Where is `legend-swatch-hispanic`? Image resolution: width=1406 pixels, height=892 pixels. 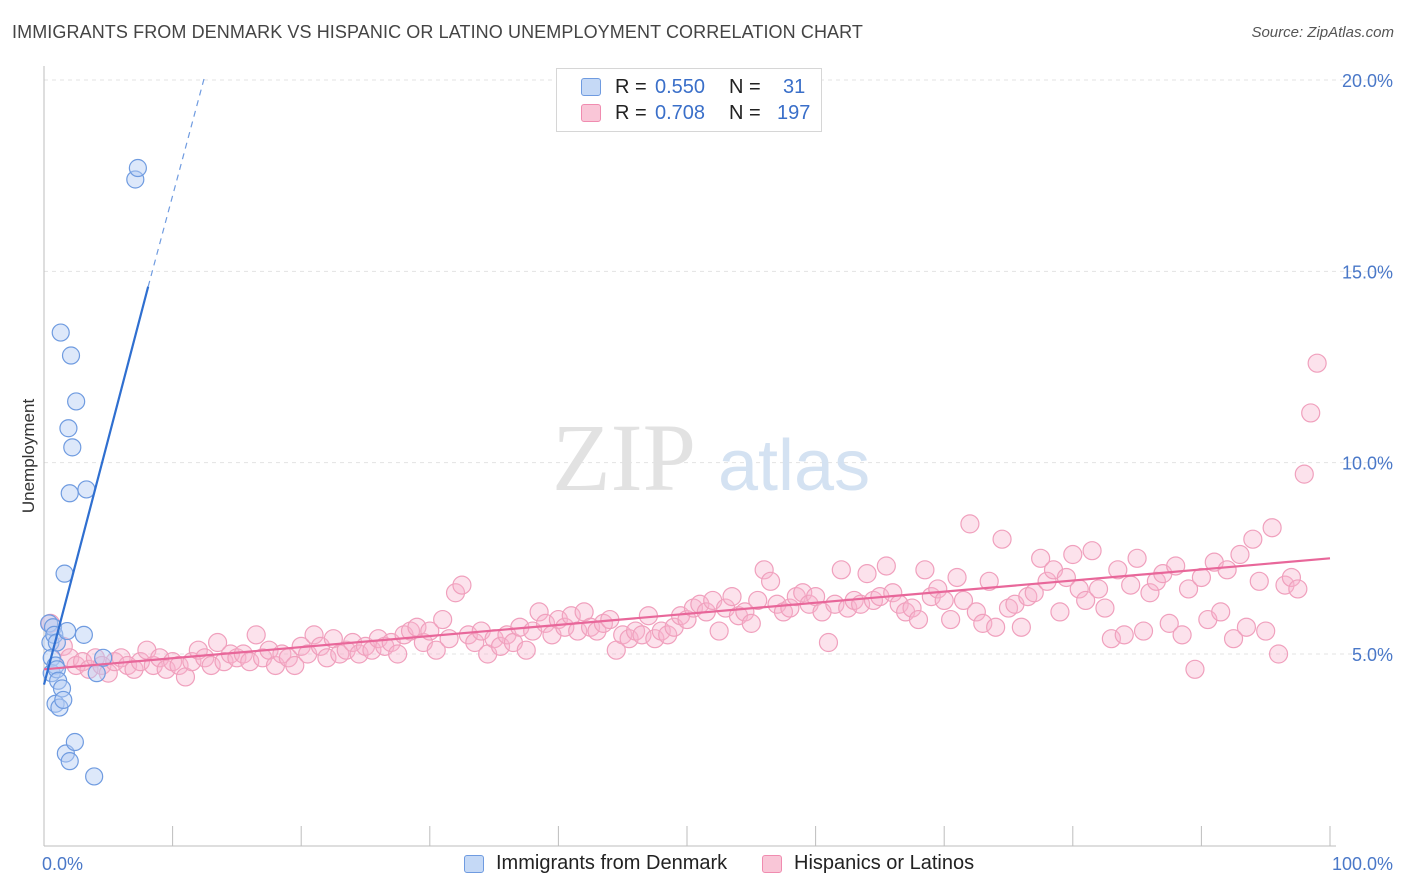 legend-swatch-hispanic is located at coordinates (591, 113).